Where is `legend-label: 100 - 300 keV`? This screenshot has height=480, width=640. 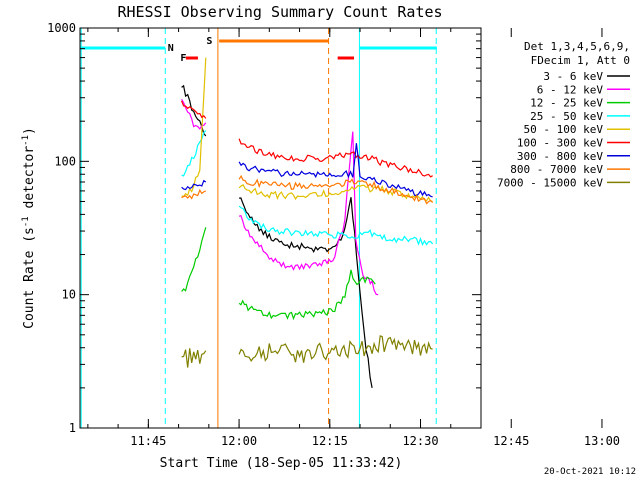 legend-label: 100 - 300 keV is located at coordinates (560, 143).